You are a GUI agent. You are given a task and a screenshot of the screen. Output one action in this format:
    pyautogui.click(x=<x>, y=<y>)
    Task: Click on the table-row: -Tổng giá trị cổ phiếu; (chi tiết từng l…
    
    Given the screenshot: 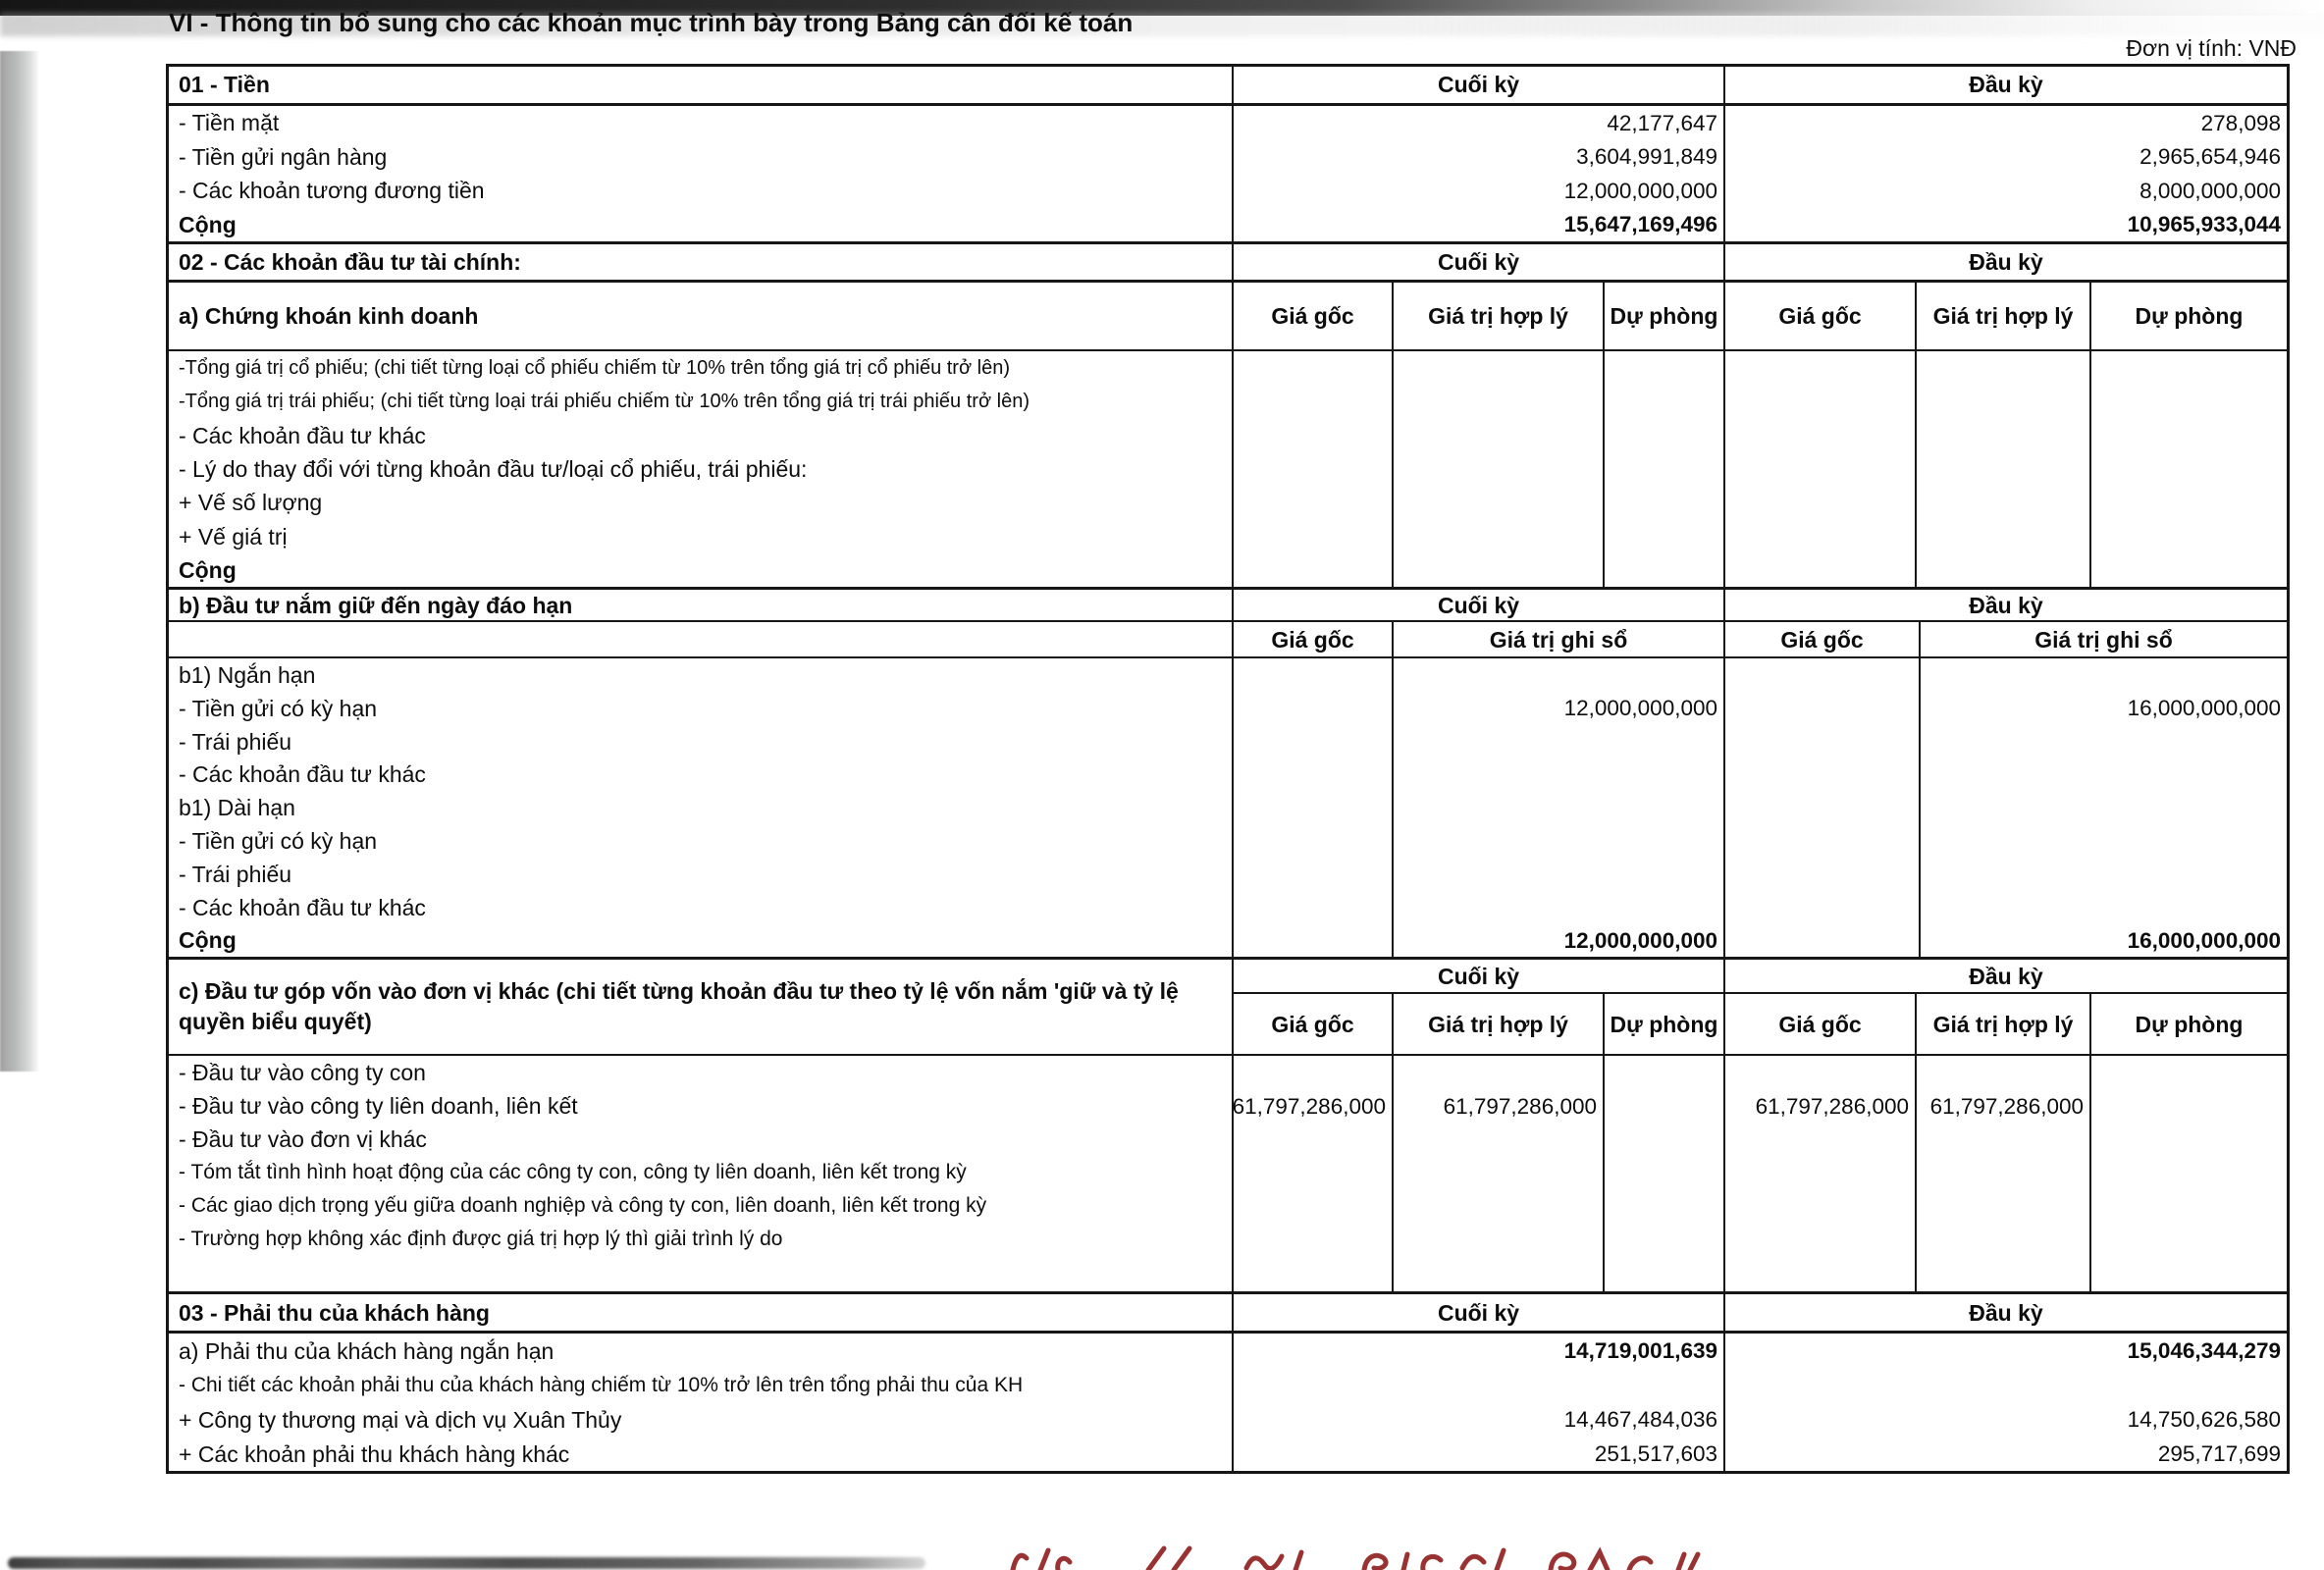 What is the action you would take?
    pyautogui.click(x=1228, y=368)
    